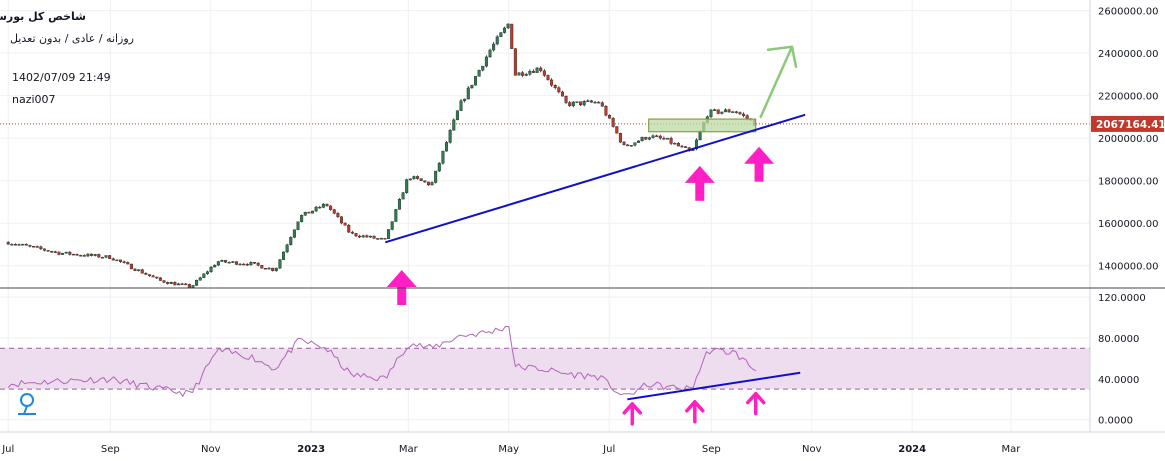 This screenshot has width=1165, height=461. I want to click on time-axis-label: Jul, so click(7, 449).